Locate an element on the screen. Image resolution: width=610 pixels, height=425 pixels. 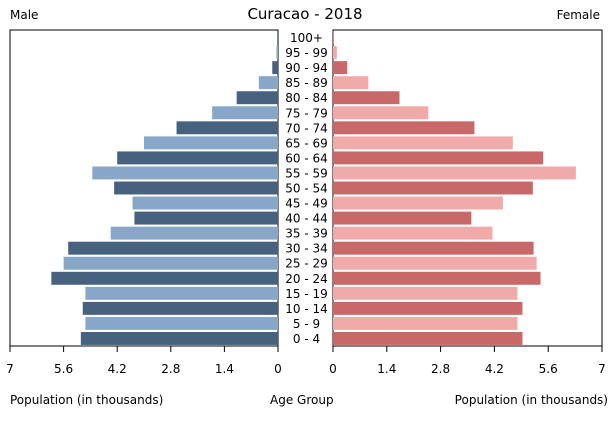
age-group-label: 0 - 4 is located at coordinates (306, 339).